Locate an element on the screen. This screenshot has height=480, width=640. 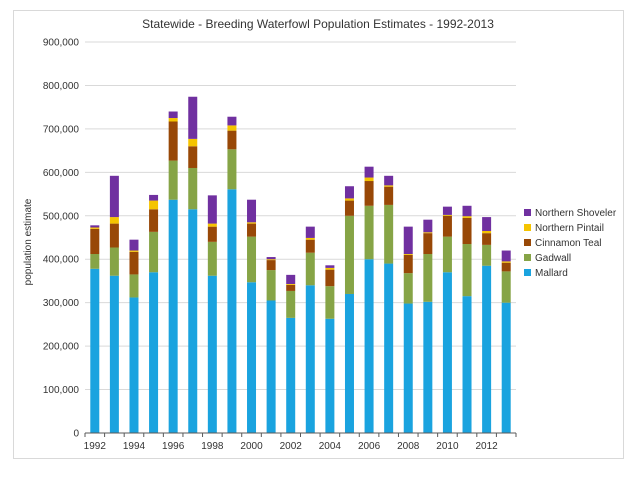
bar-mallard-2011 is located at coordinates (467, 364).